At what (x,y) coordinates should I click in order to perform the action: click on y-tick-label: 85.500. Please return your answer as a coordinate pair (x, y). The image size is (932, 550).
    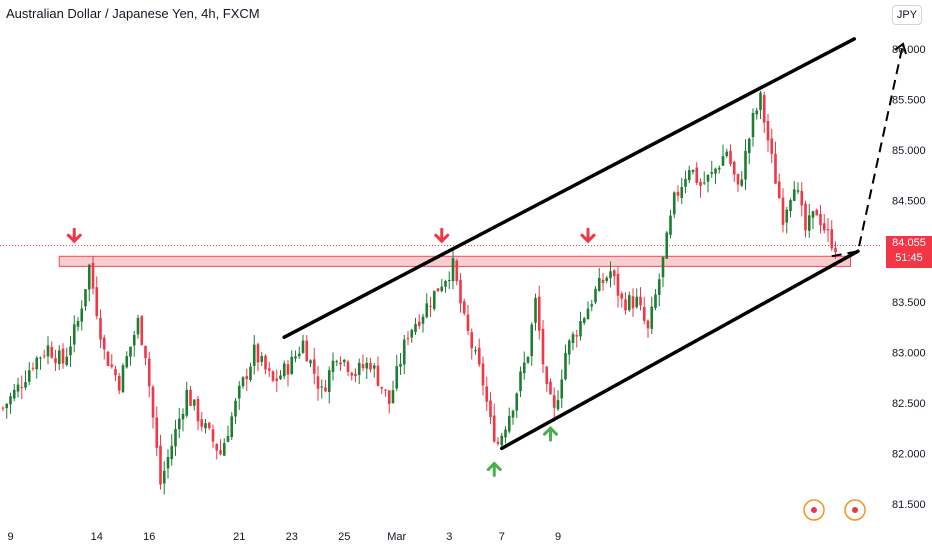
    Looking at the image, I should click on (909, 101).